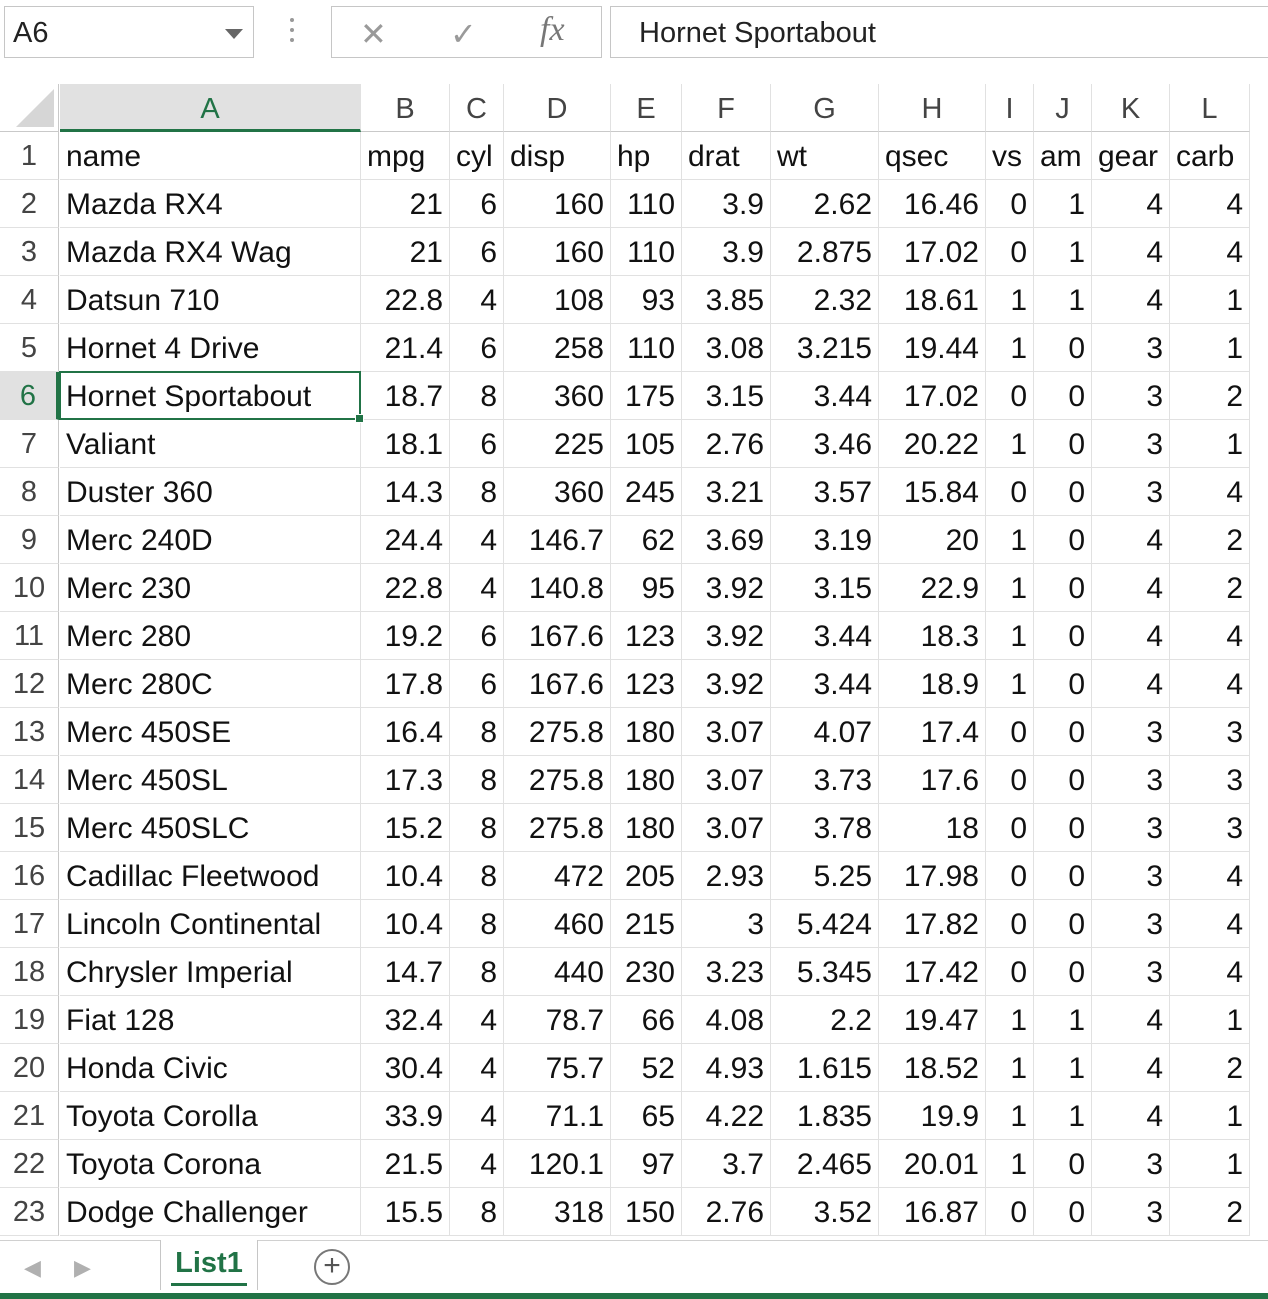 This screenshot has height=1299, width=1268. What do you see at coordinates (726, 1116) in the screenshot?
I see `table-cell: 4.22` at bounding box center [726, 1116].